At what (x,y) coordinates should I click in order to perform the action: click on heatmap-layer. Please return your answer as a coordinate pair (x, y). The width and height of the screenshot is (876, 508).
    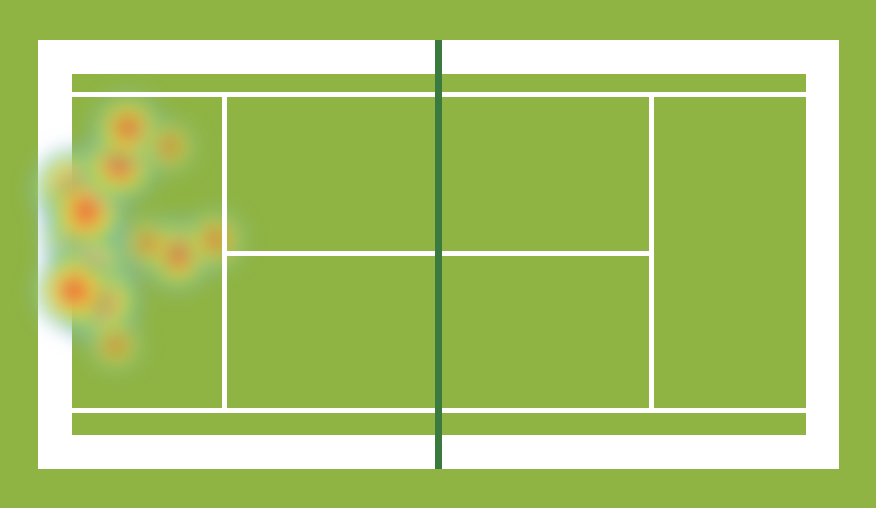
    Looking at the image, I should click on (138, 232).